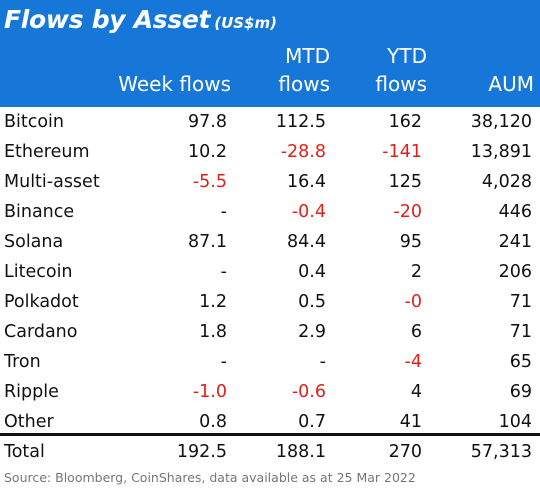  I want to click on total-week-flows: 192.5, so click(201, 452).